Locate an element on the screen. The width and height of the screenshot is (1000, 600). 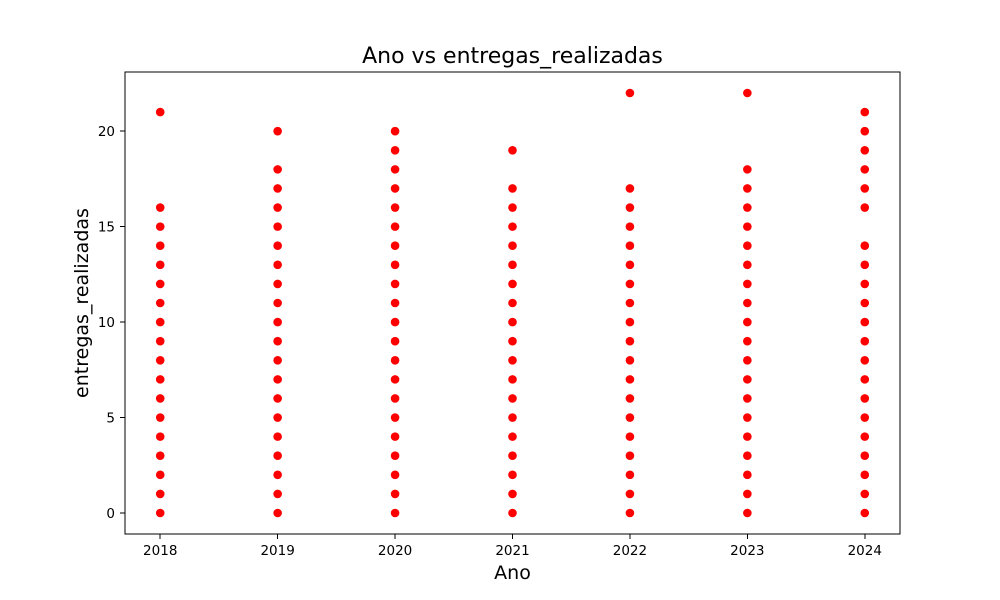
x-tick-label: 2018 is located at coordinates (160, 551).